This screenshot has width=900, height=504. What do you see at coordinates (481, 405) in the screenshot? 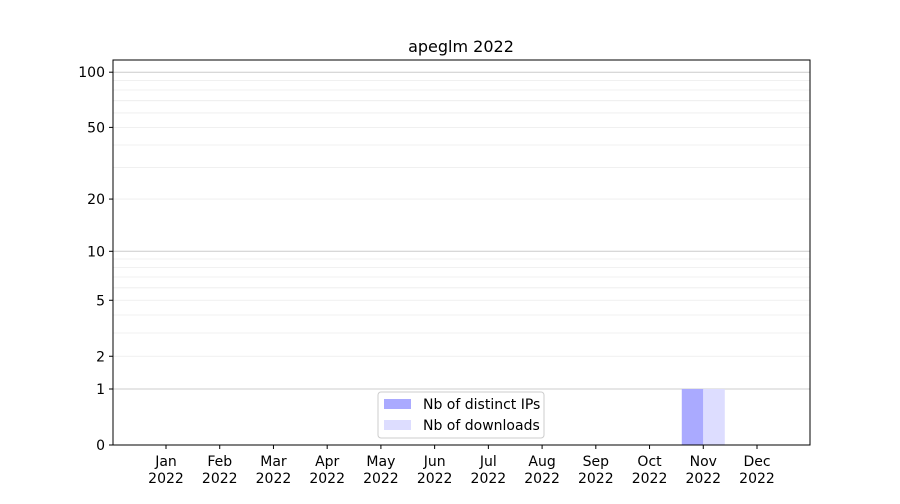
I see `legend-label-ips: Nb of distinct IPs` at bounding box center [481, 405].